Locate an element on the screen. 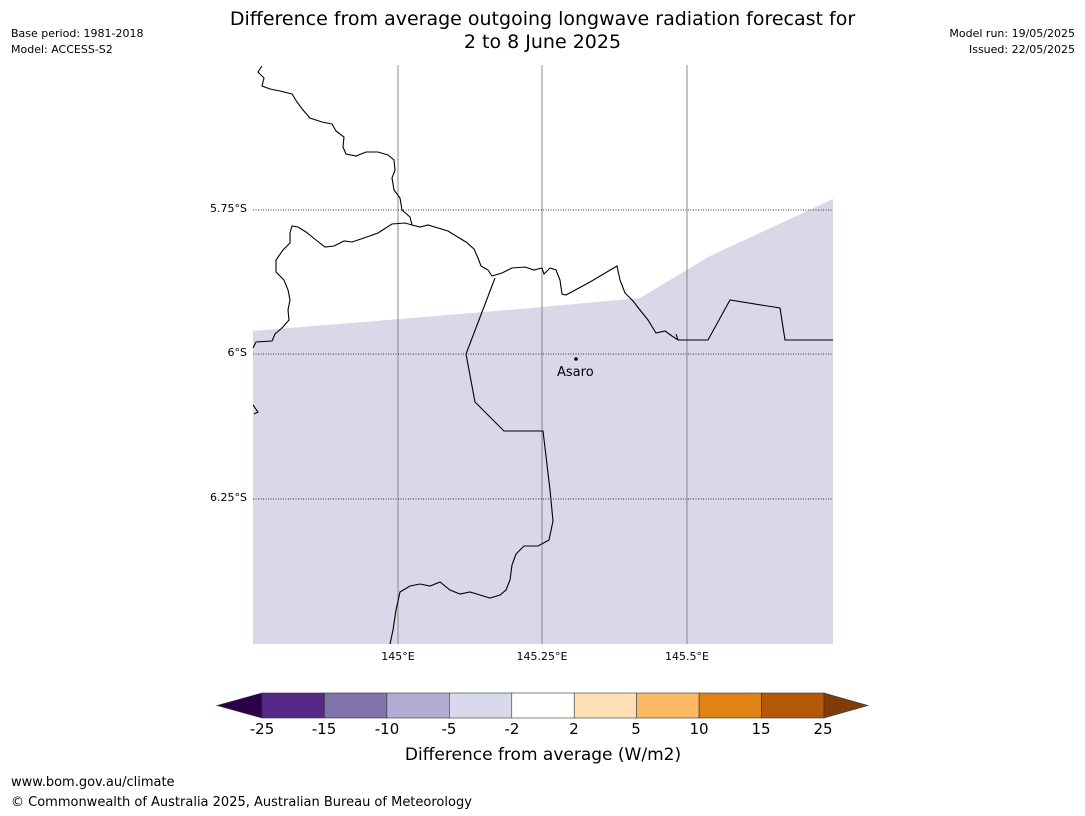  colorbar-tick: 10 is located at coordinates (699, 729).